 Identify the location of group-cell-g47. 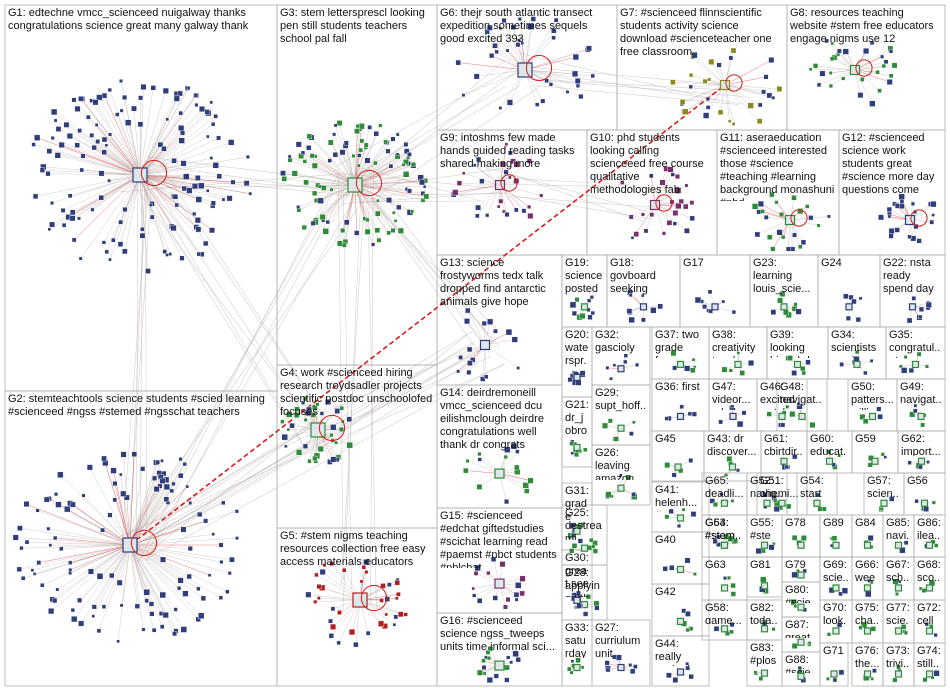
(733, 405).